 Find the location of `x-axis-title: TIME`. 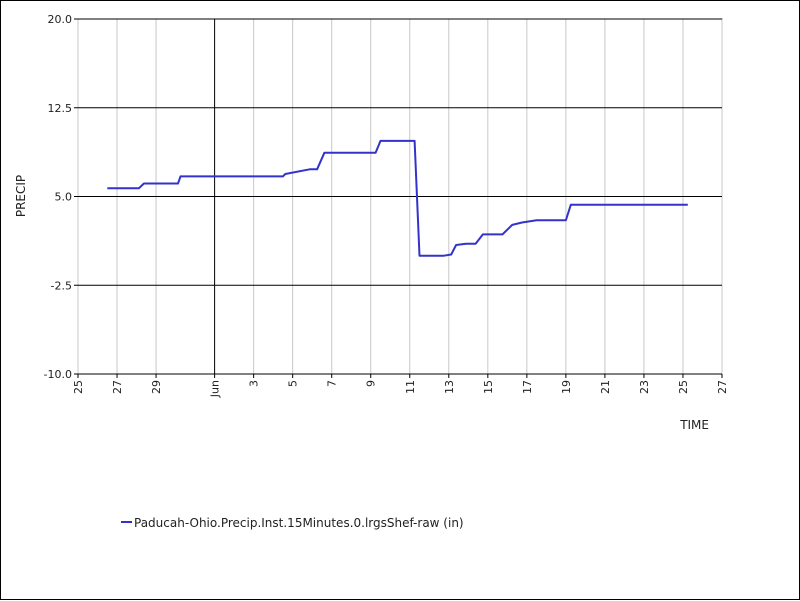

x-axis-title: TIME is located at coordinates (694, 425).